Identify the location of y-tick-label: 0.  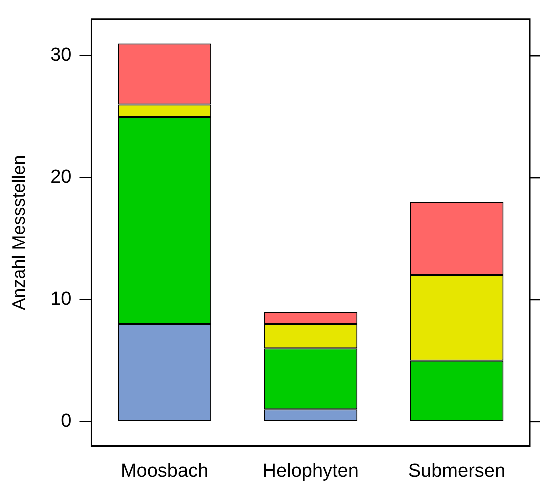
(66, 421).